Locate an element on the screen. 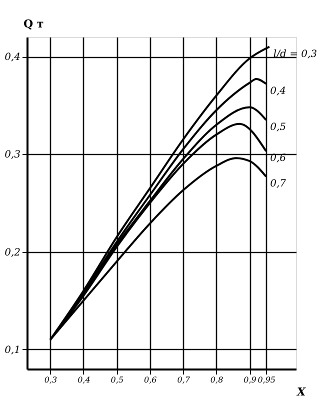 The width and height of the screenshot is (317, 401). x-tick-label: 0,4 is located at coordinates (84, 380).